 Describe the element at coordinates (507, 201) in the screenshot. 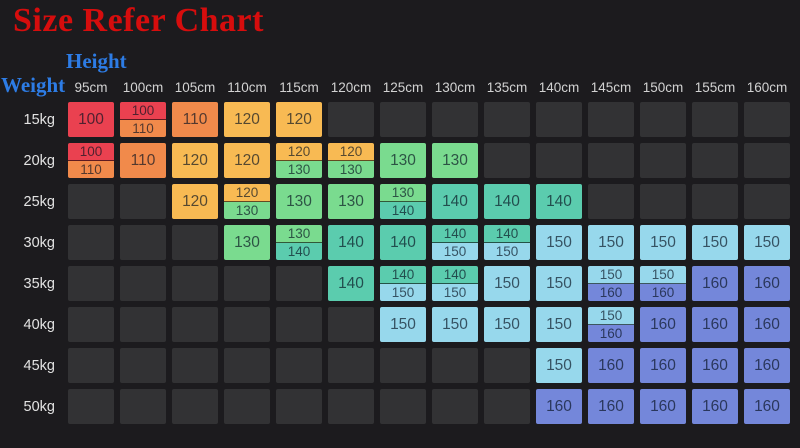

I see `cell-25kg-135cm: 140` at that location.